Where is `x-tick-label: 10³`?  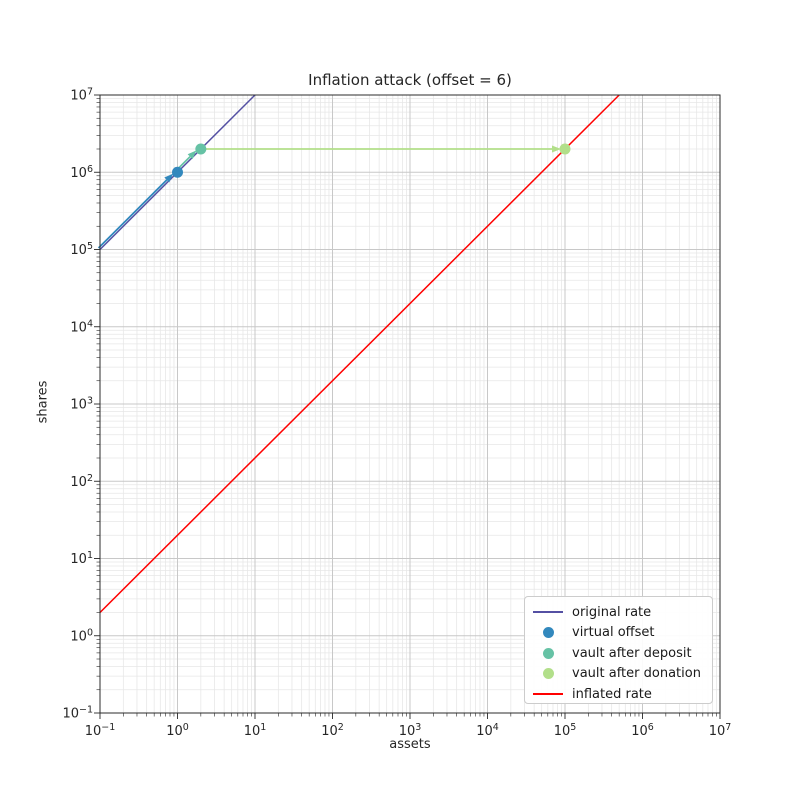 x-tick-label: 10³ is located at coordinates (410, 730).